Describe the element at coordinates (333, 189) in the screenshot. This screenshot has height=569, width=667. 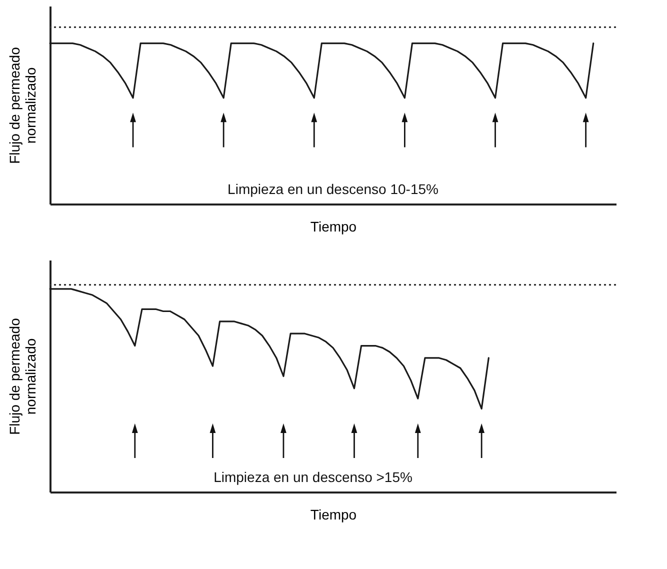
I see `annotation: Limpieza en un descenso 10-15%` at that location.